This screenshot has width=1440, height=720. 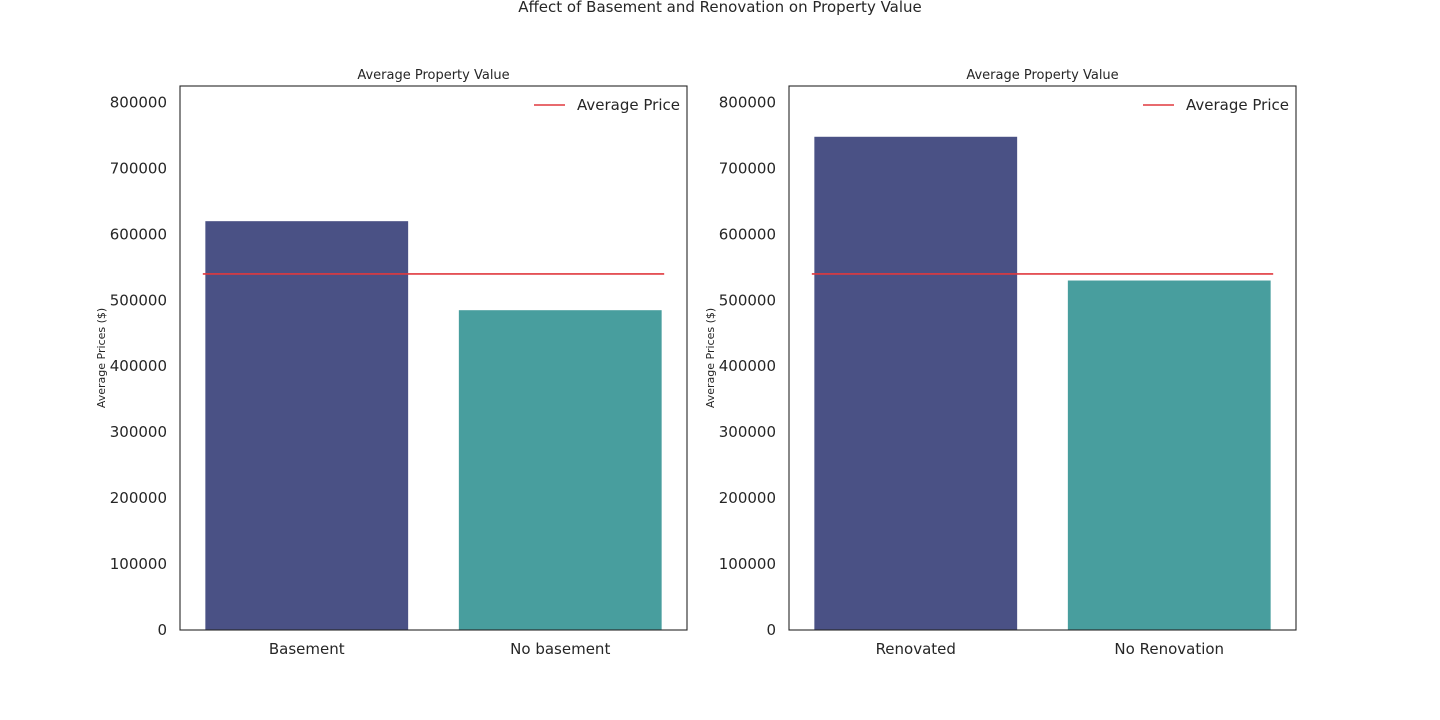 What do you see at coordinates (307, 425) in the screenshot?
I see `bar-basement` at bounding box center [307, 425].